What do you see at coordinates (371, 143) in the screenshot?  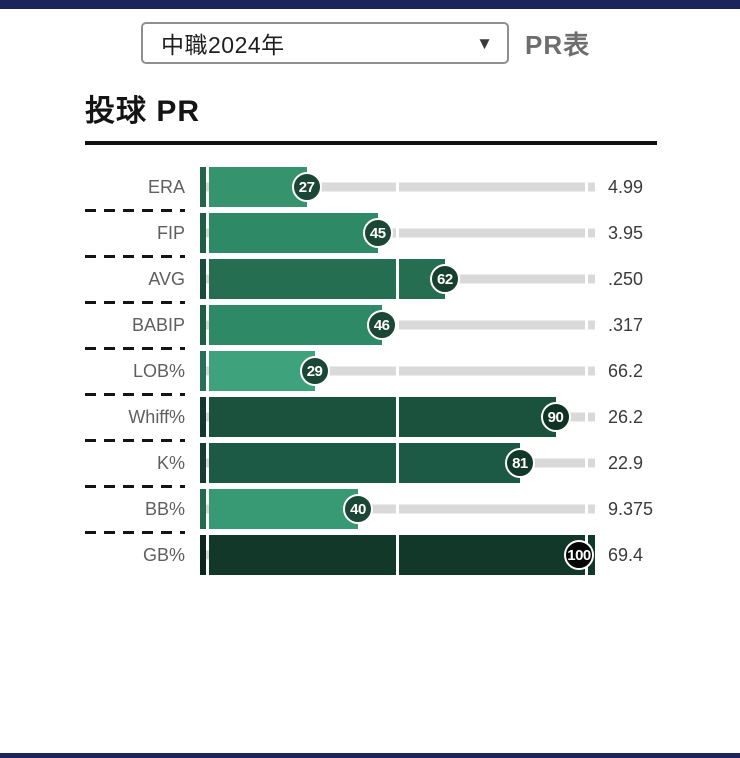 I see `title-rule` at bounding box center [371, 143].